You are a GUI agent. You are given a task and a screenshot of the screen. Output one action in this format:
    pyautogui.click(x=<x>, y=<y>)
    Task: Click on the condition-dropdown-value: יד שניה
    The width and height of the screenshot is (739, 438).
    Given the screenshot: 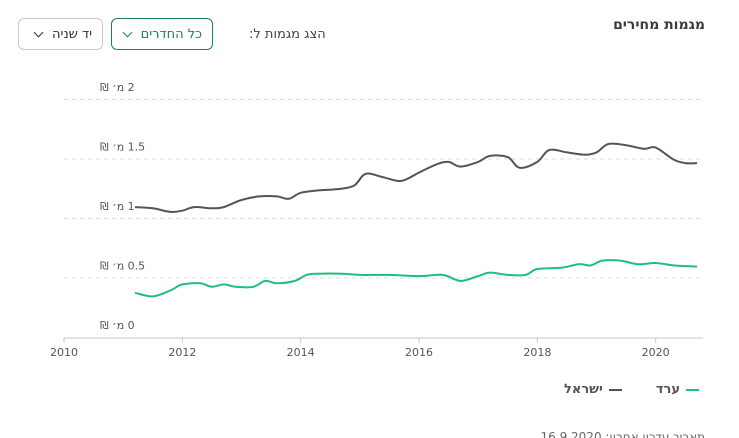 What is the action you would take?
    pyautogui.click(x=72, y=34)
    